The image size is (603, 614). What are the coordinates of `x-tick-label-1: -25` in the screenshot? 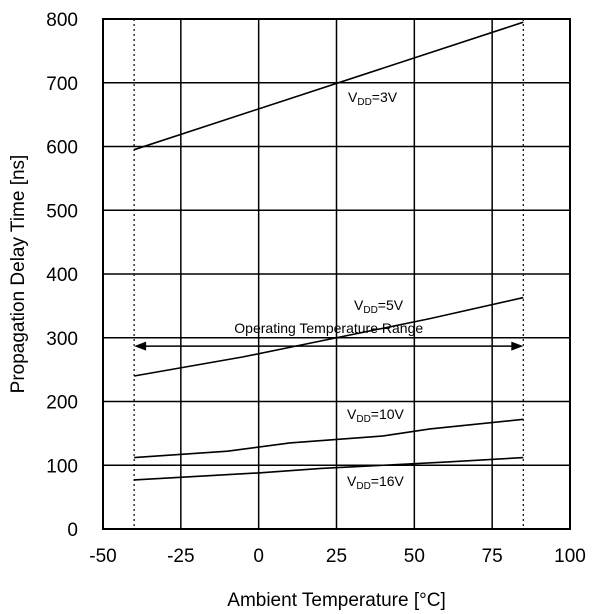 It's located at (180, 556).